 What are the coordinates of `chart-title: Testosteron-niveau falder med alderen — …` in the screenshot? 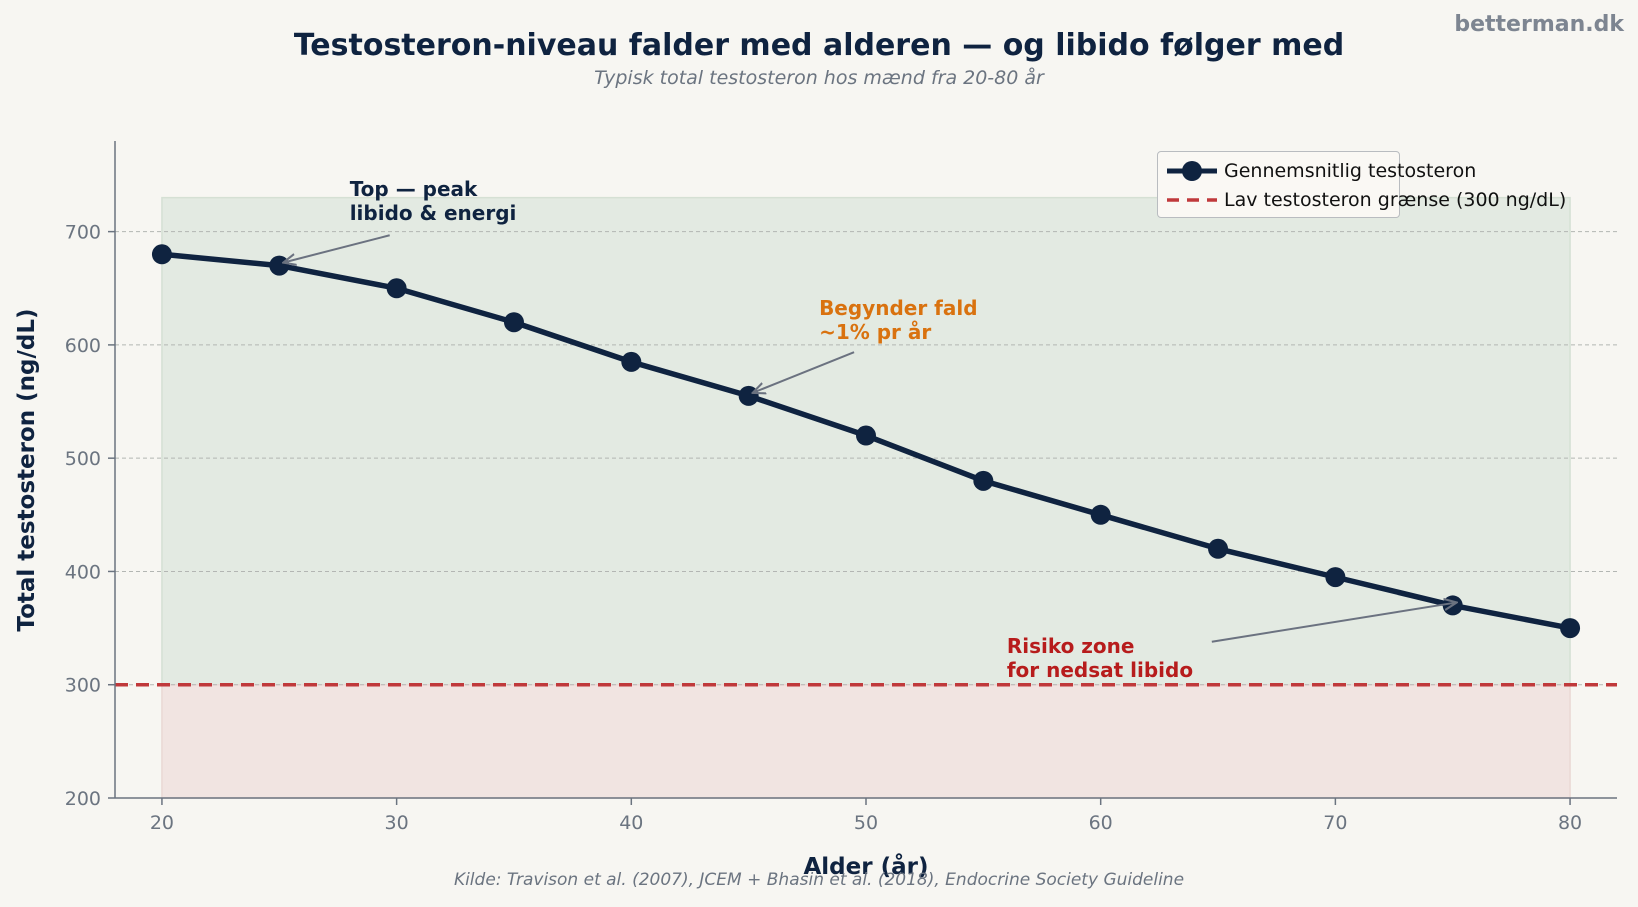 It's located at (819, 45).